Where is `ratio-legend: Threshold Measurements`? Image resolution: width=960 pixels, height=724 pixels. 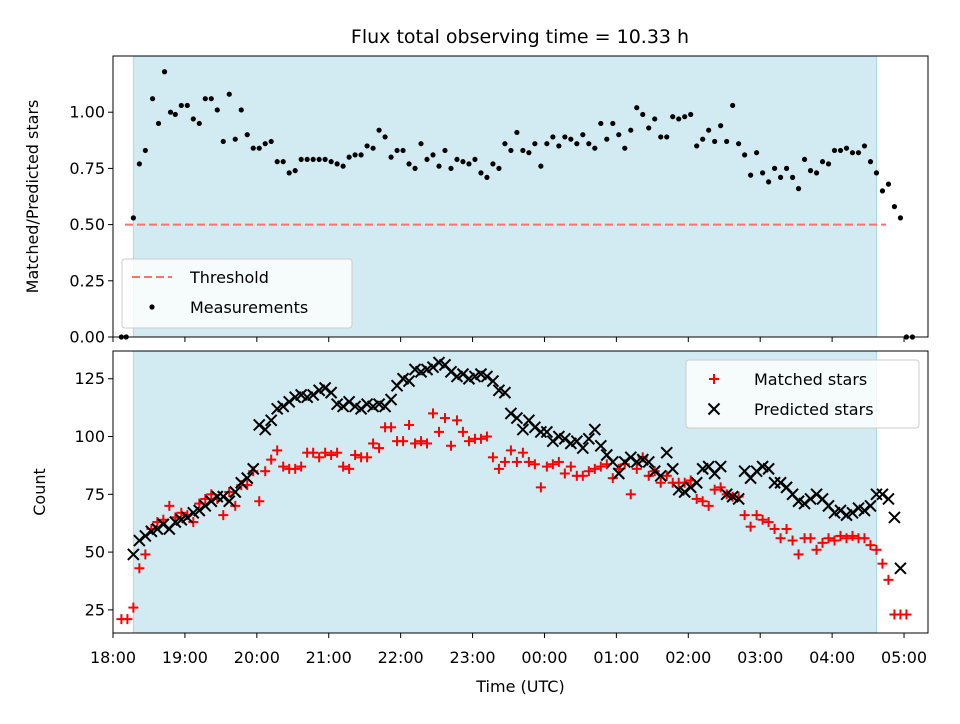 ratio-legend: Threshold Measurements is located at coordinates (237, 293).